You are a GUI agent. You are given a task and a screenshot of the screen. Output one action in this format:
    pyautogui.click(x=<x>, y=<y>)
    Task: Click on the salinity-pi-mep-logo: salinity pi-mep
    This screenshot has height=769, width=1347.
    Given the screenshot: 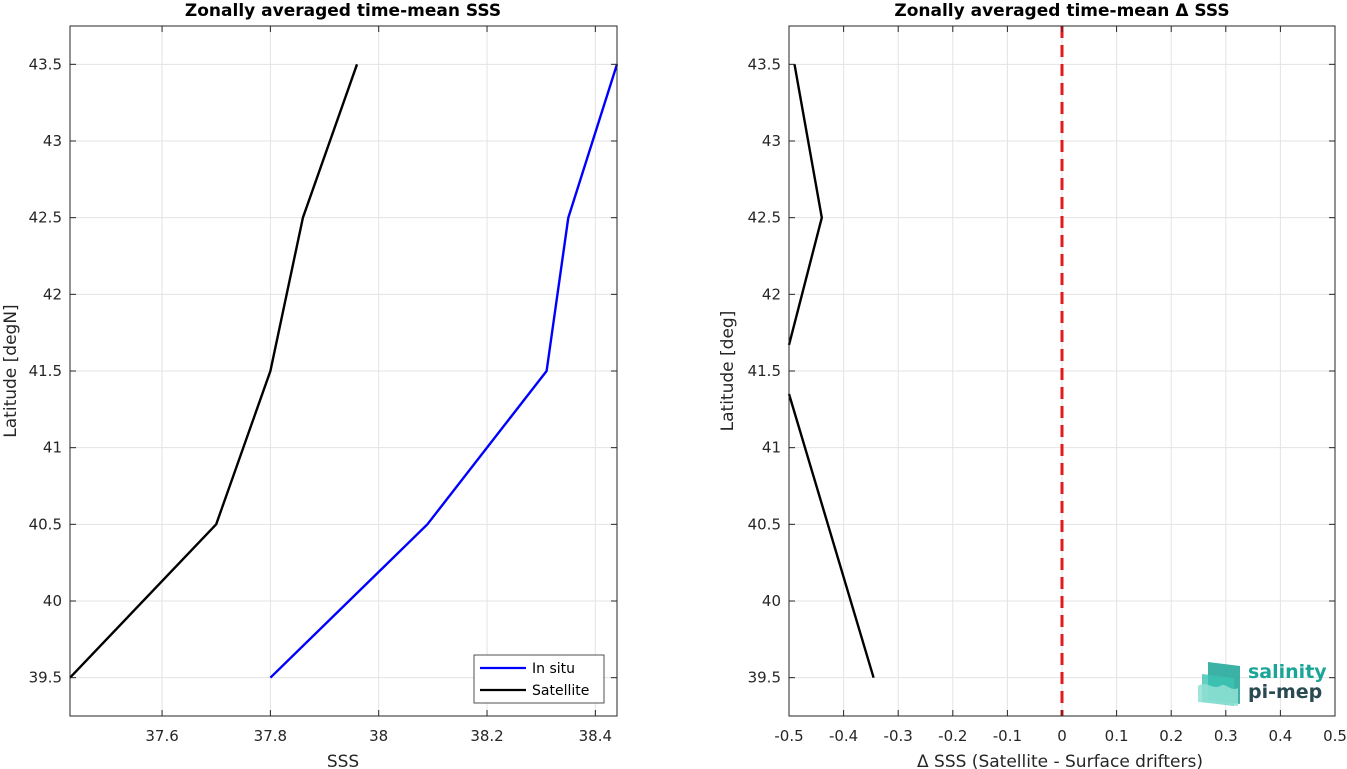 What is the action you would take?
    pyautogui.click(x=1262, y=683)
    